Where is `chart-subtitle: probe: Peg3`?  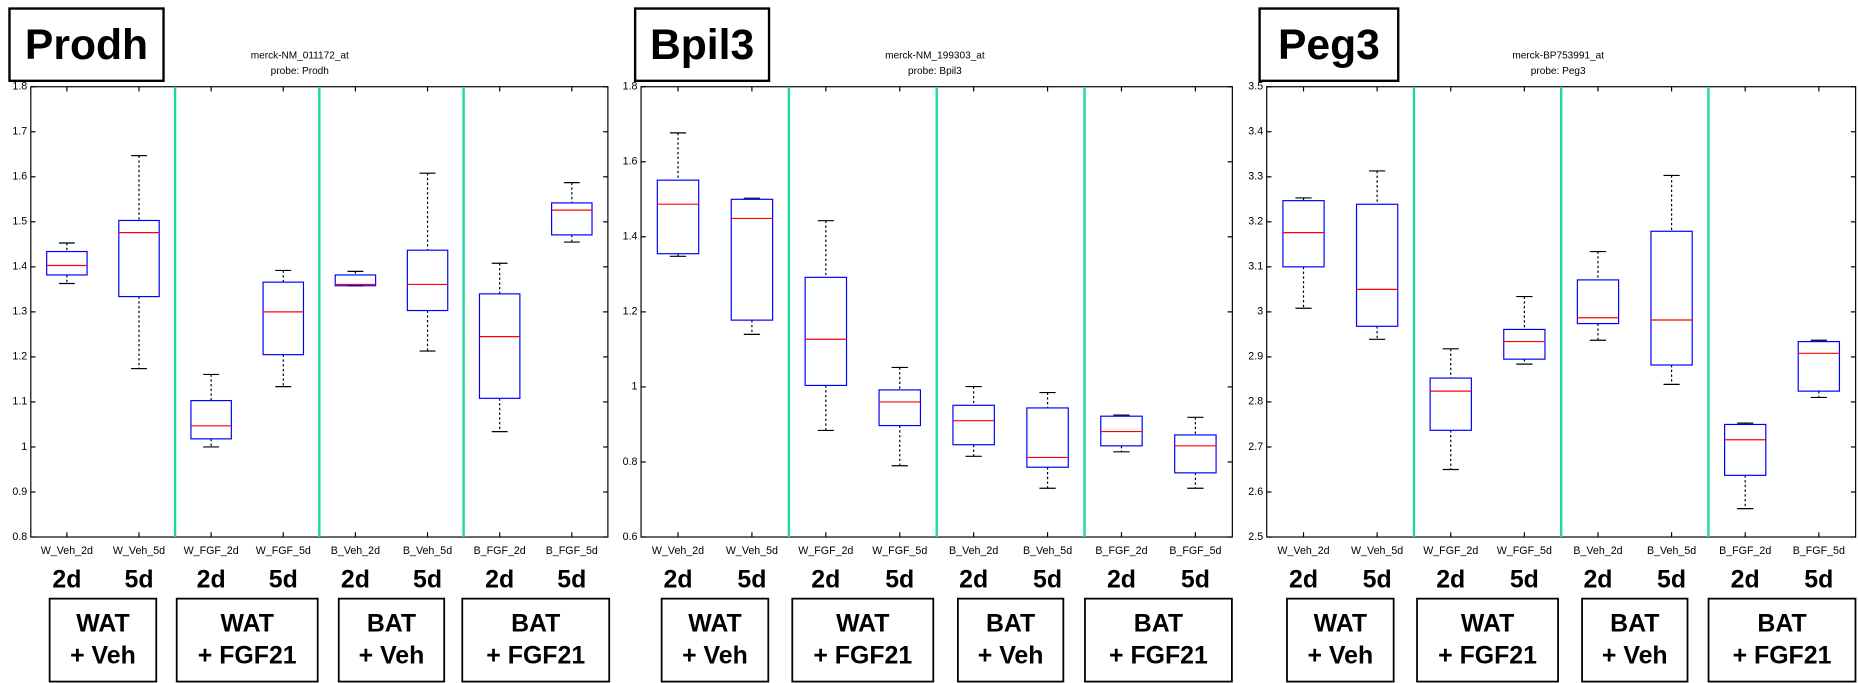 chart-subtitle: probe: Peg3 is located at coordinates (1558, 71).